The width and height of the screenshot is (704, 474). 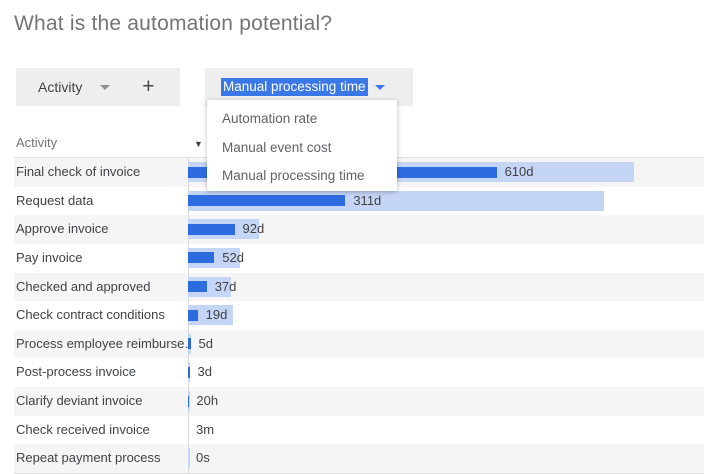 I want to click on add-column-icon: +, so click(x=148, y=87).